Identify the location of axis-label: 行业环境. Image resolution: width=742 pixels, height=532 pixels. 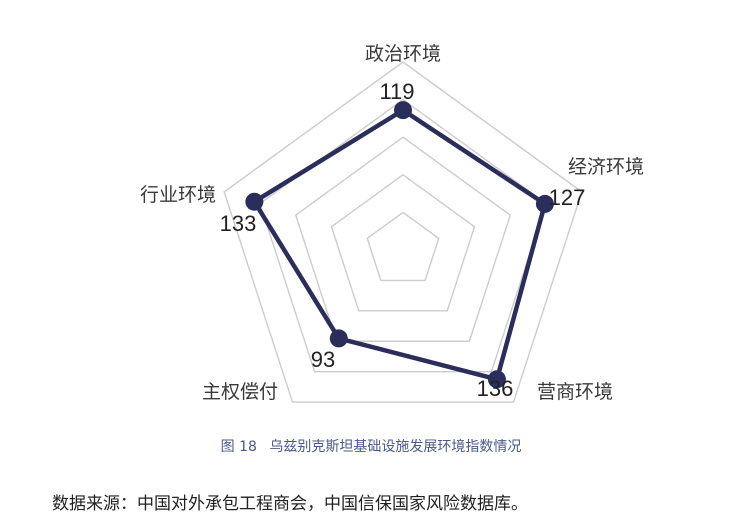
(178, 195).